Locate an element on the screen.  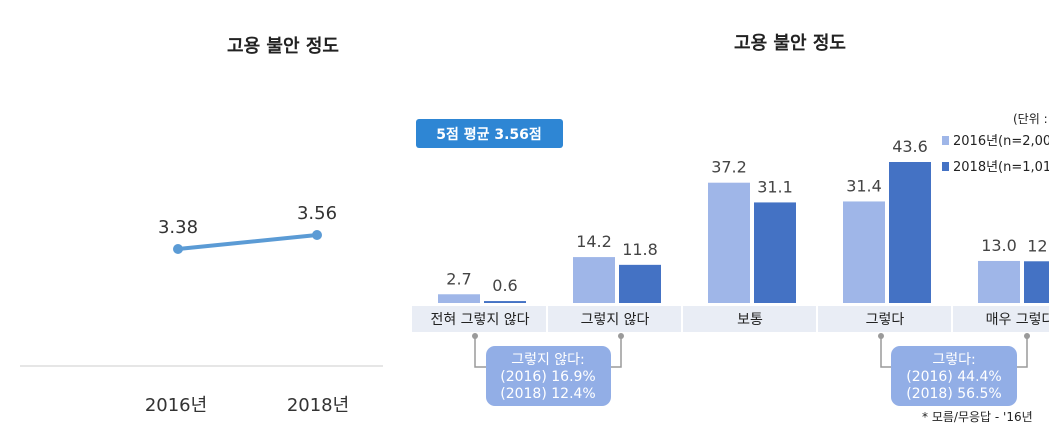
callout-disagree-2016: (2016) 16.9% is located at coordinates (547, 377).